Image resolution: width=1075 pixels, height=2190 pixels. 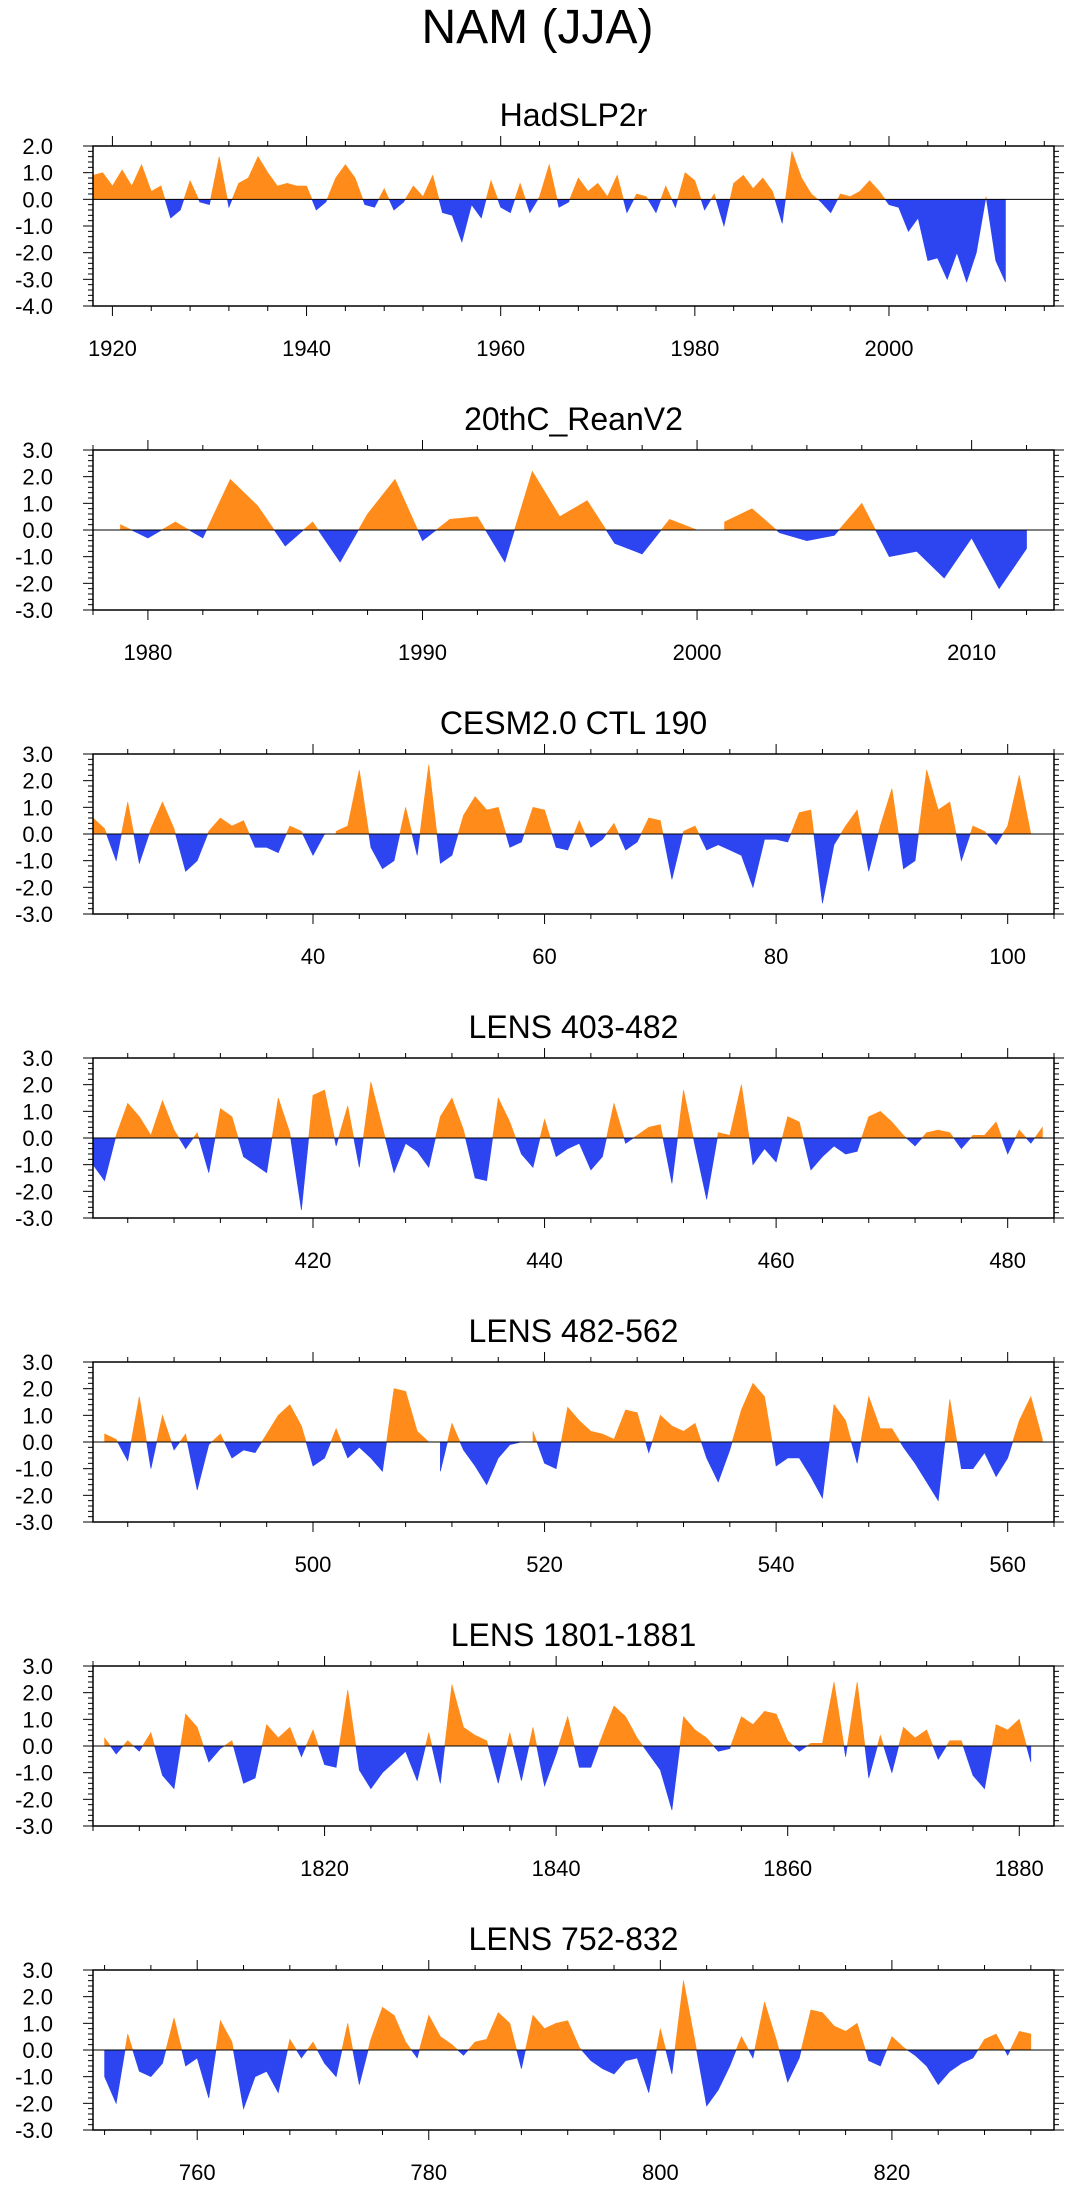 What do you see at coordinates (544, 1260) in the screenshot?
I see `x-tick-label: 440` at bounding box center [544, 1260].